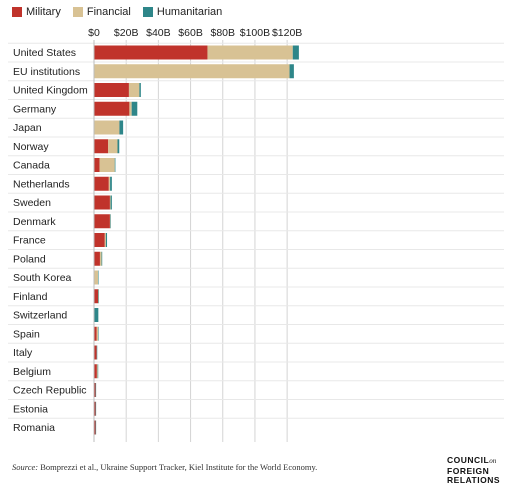  I want to click on logo-line-3: RELATIONS, so click(473, 480).